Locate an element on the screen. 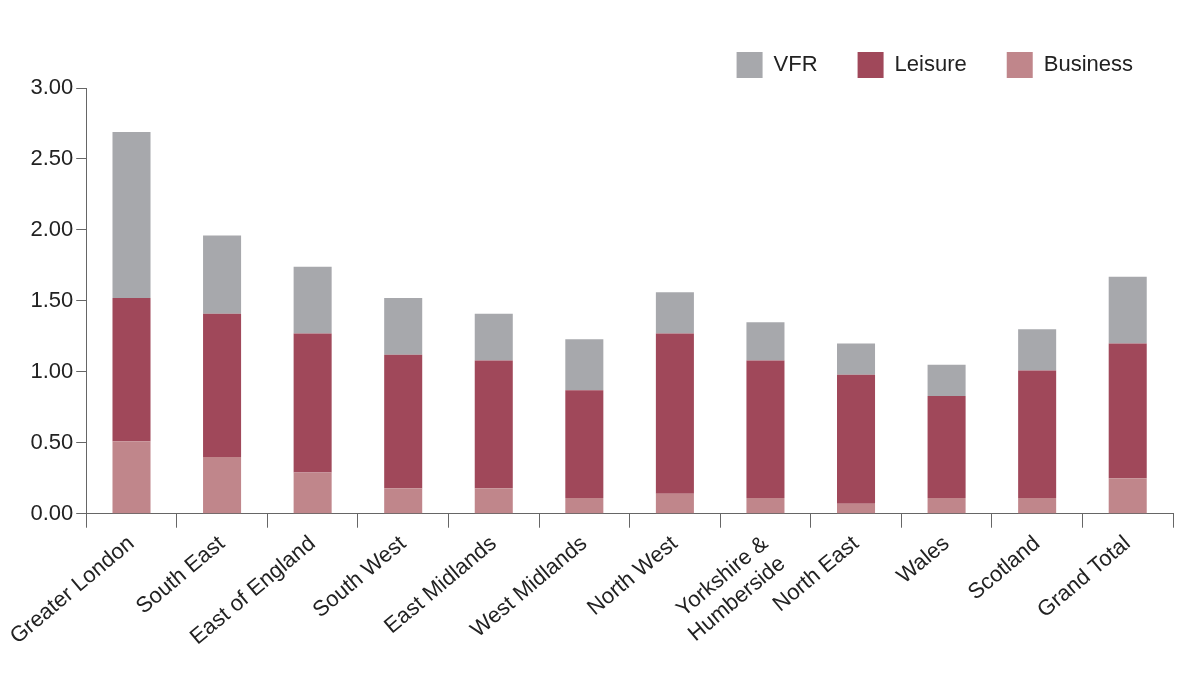 Image resolution: width=1191 pixels, height=682 pixels. y-tick-label: 0.00 is located at coordinates (52, 512).